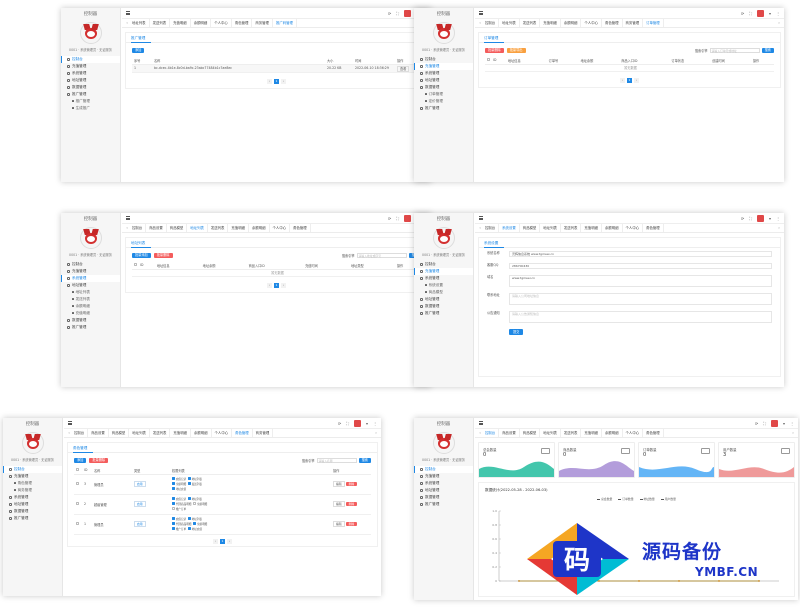  I want to click on tab-item-active: 订单管理, so click(653, 23).